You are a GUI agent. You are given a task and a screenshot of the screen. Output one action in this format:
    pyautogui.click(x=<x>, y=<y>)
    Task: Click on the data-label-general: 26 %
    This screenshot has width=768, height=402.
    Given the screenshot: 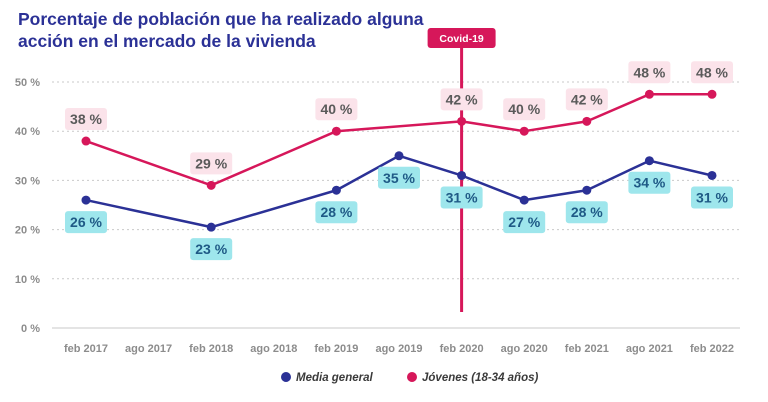 What is the action you would take?
    pyautogui.click(x=86, y=222)
    